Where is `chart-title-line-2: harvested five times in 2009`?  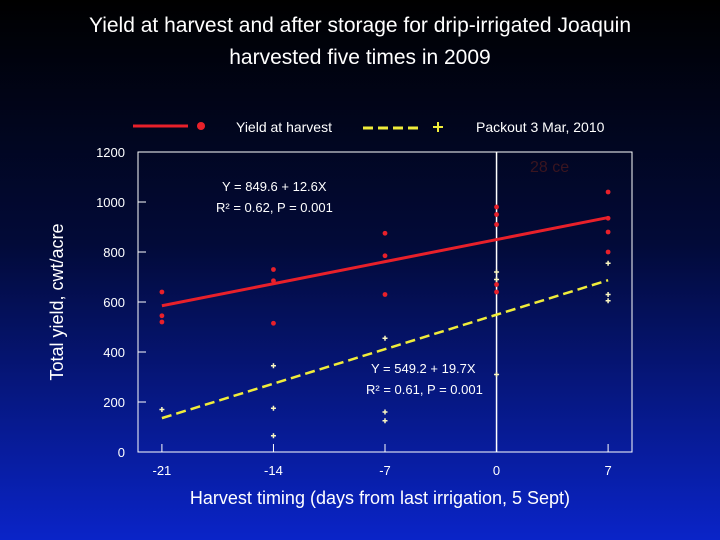
chart-title-line-2: harvested five times in 2009 is located at coordinates (360, 57).